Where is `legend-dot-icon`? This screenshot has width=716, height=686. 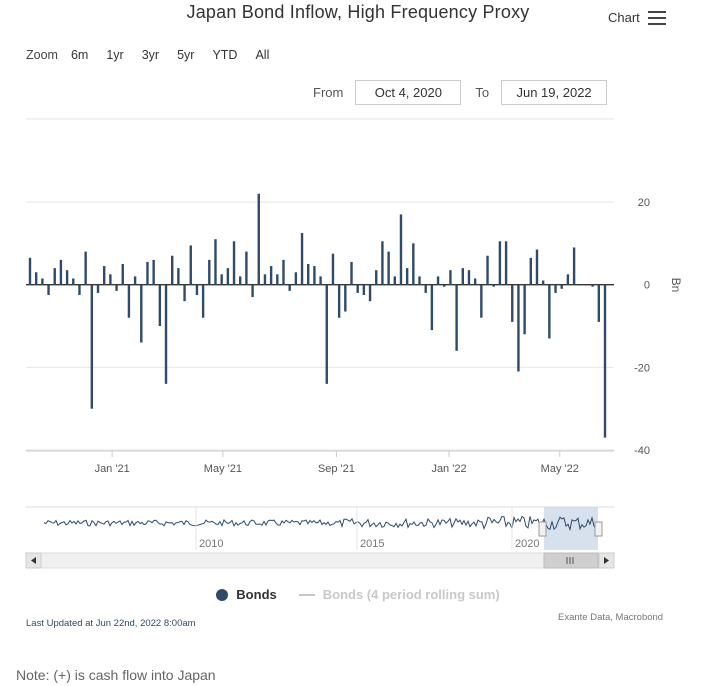
legend-dot-icon is located at coordinates (222, 594).